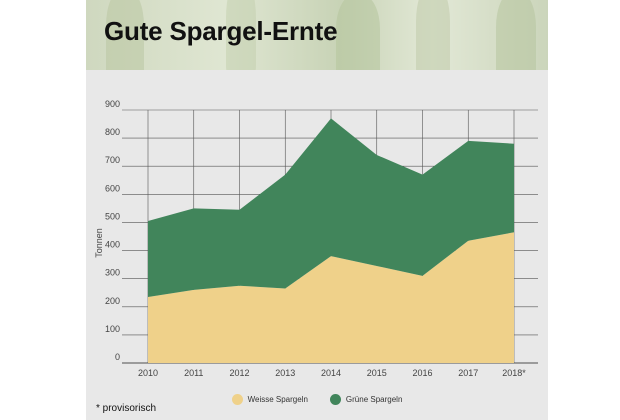 This screenshot has width=620, height=420. I want to click on x-tick-label: 2010, so click(148, 373).